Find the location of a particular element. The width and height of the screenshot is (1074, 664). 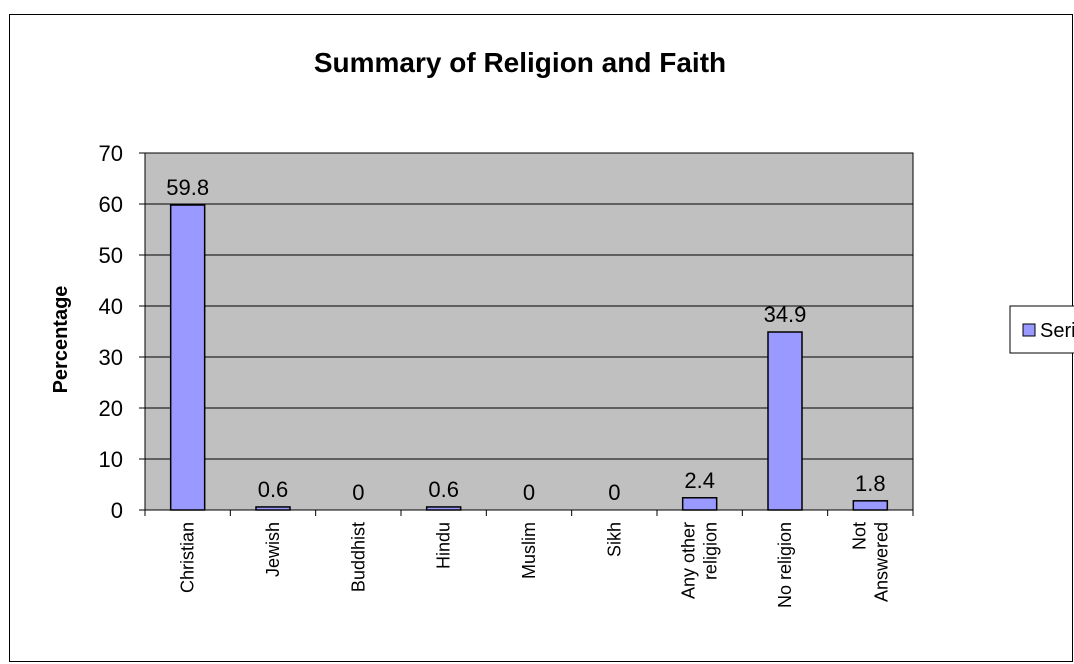

data-label: 1.8 is located at coordinates (870, 483).